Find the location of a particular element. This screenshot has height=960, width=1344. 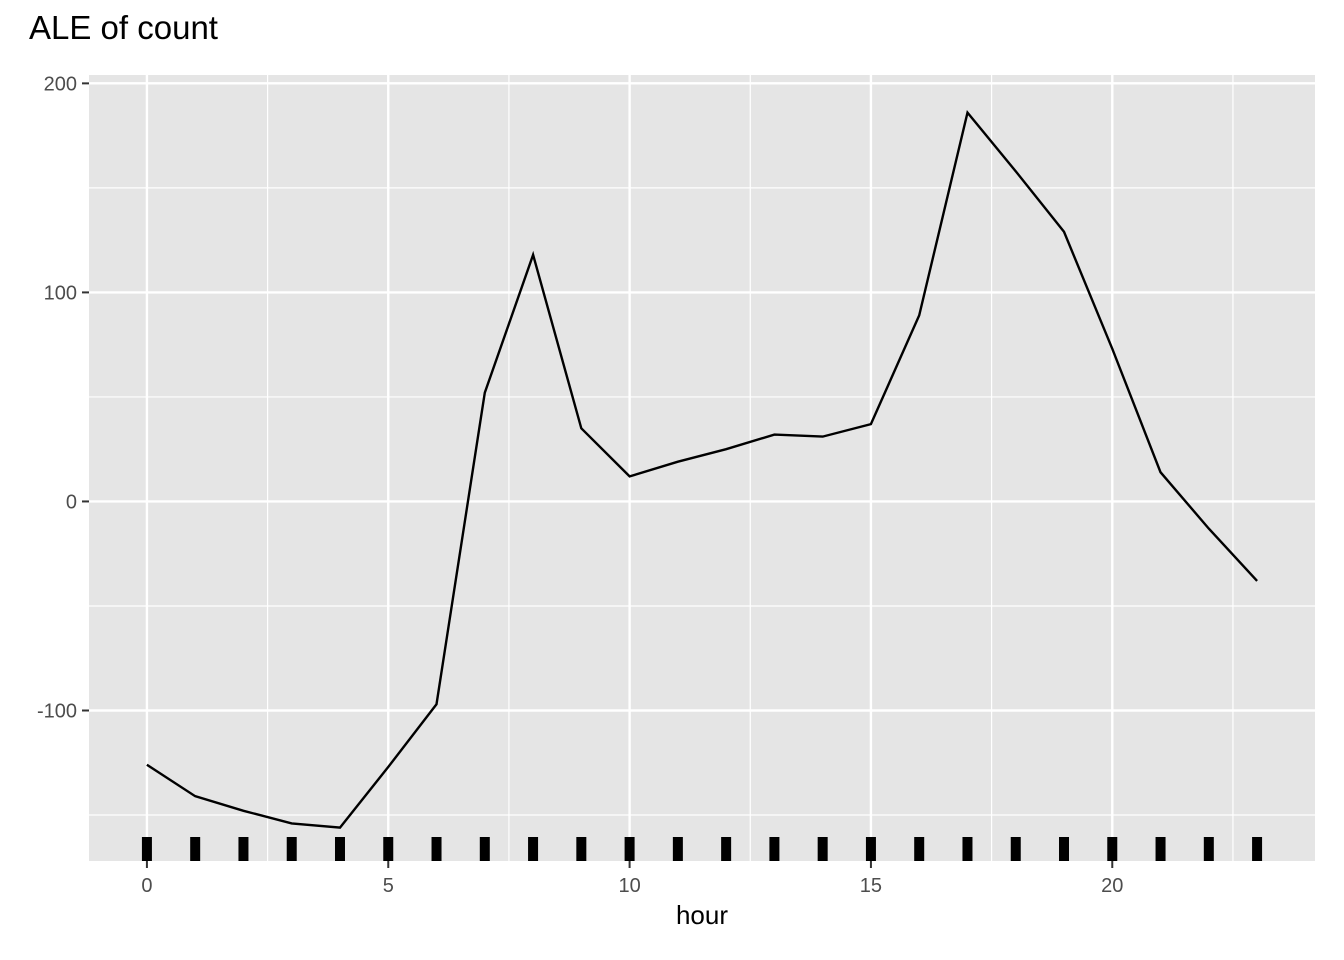

y-axis: -100 0 100 200 is located at coordinates (63, 397).